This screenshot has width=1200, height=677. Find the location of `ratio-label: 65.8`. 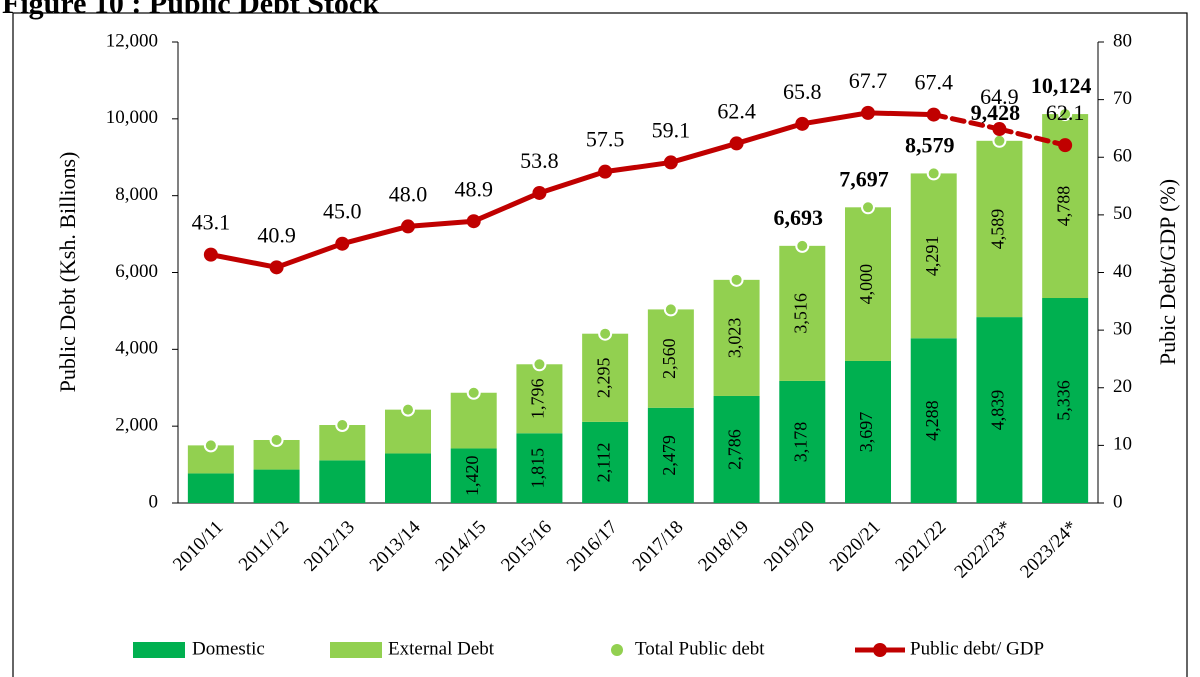

ratio-label: 65.8 is located at coordinates (802, 91).